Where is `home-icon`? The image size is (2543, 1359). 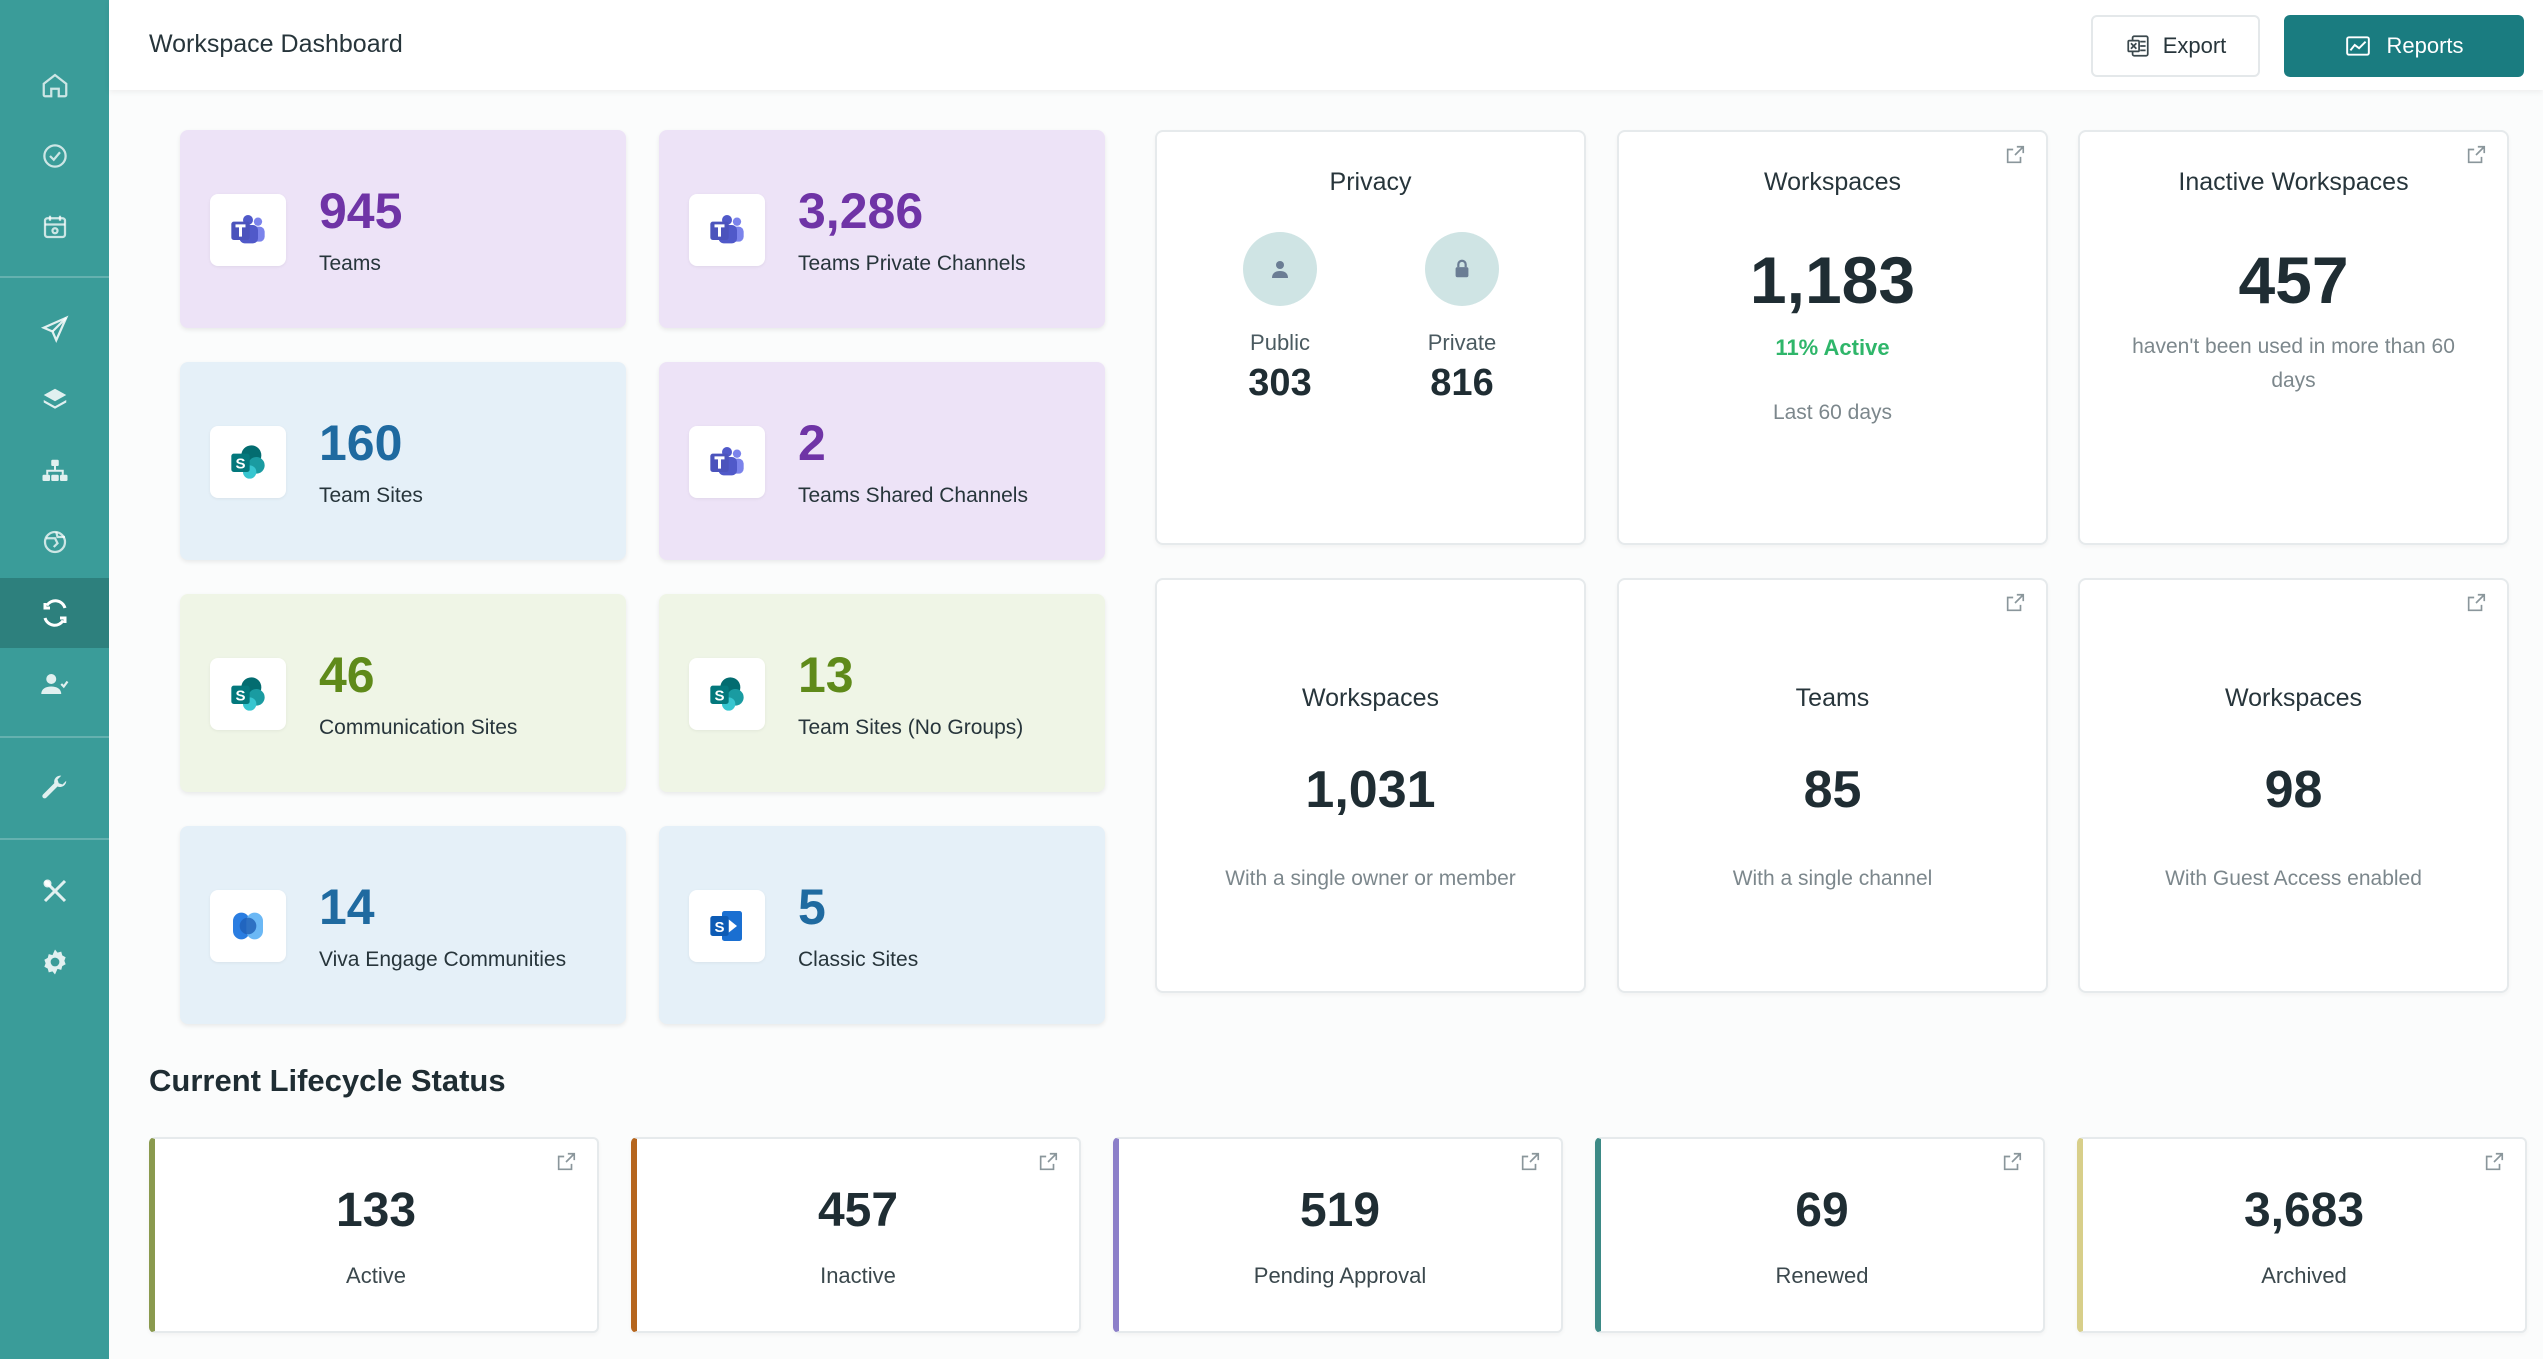 home-icon is located at coordinates (54, 85).